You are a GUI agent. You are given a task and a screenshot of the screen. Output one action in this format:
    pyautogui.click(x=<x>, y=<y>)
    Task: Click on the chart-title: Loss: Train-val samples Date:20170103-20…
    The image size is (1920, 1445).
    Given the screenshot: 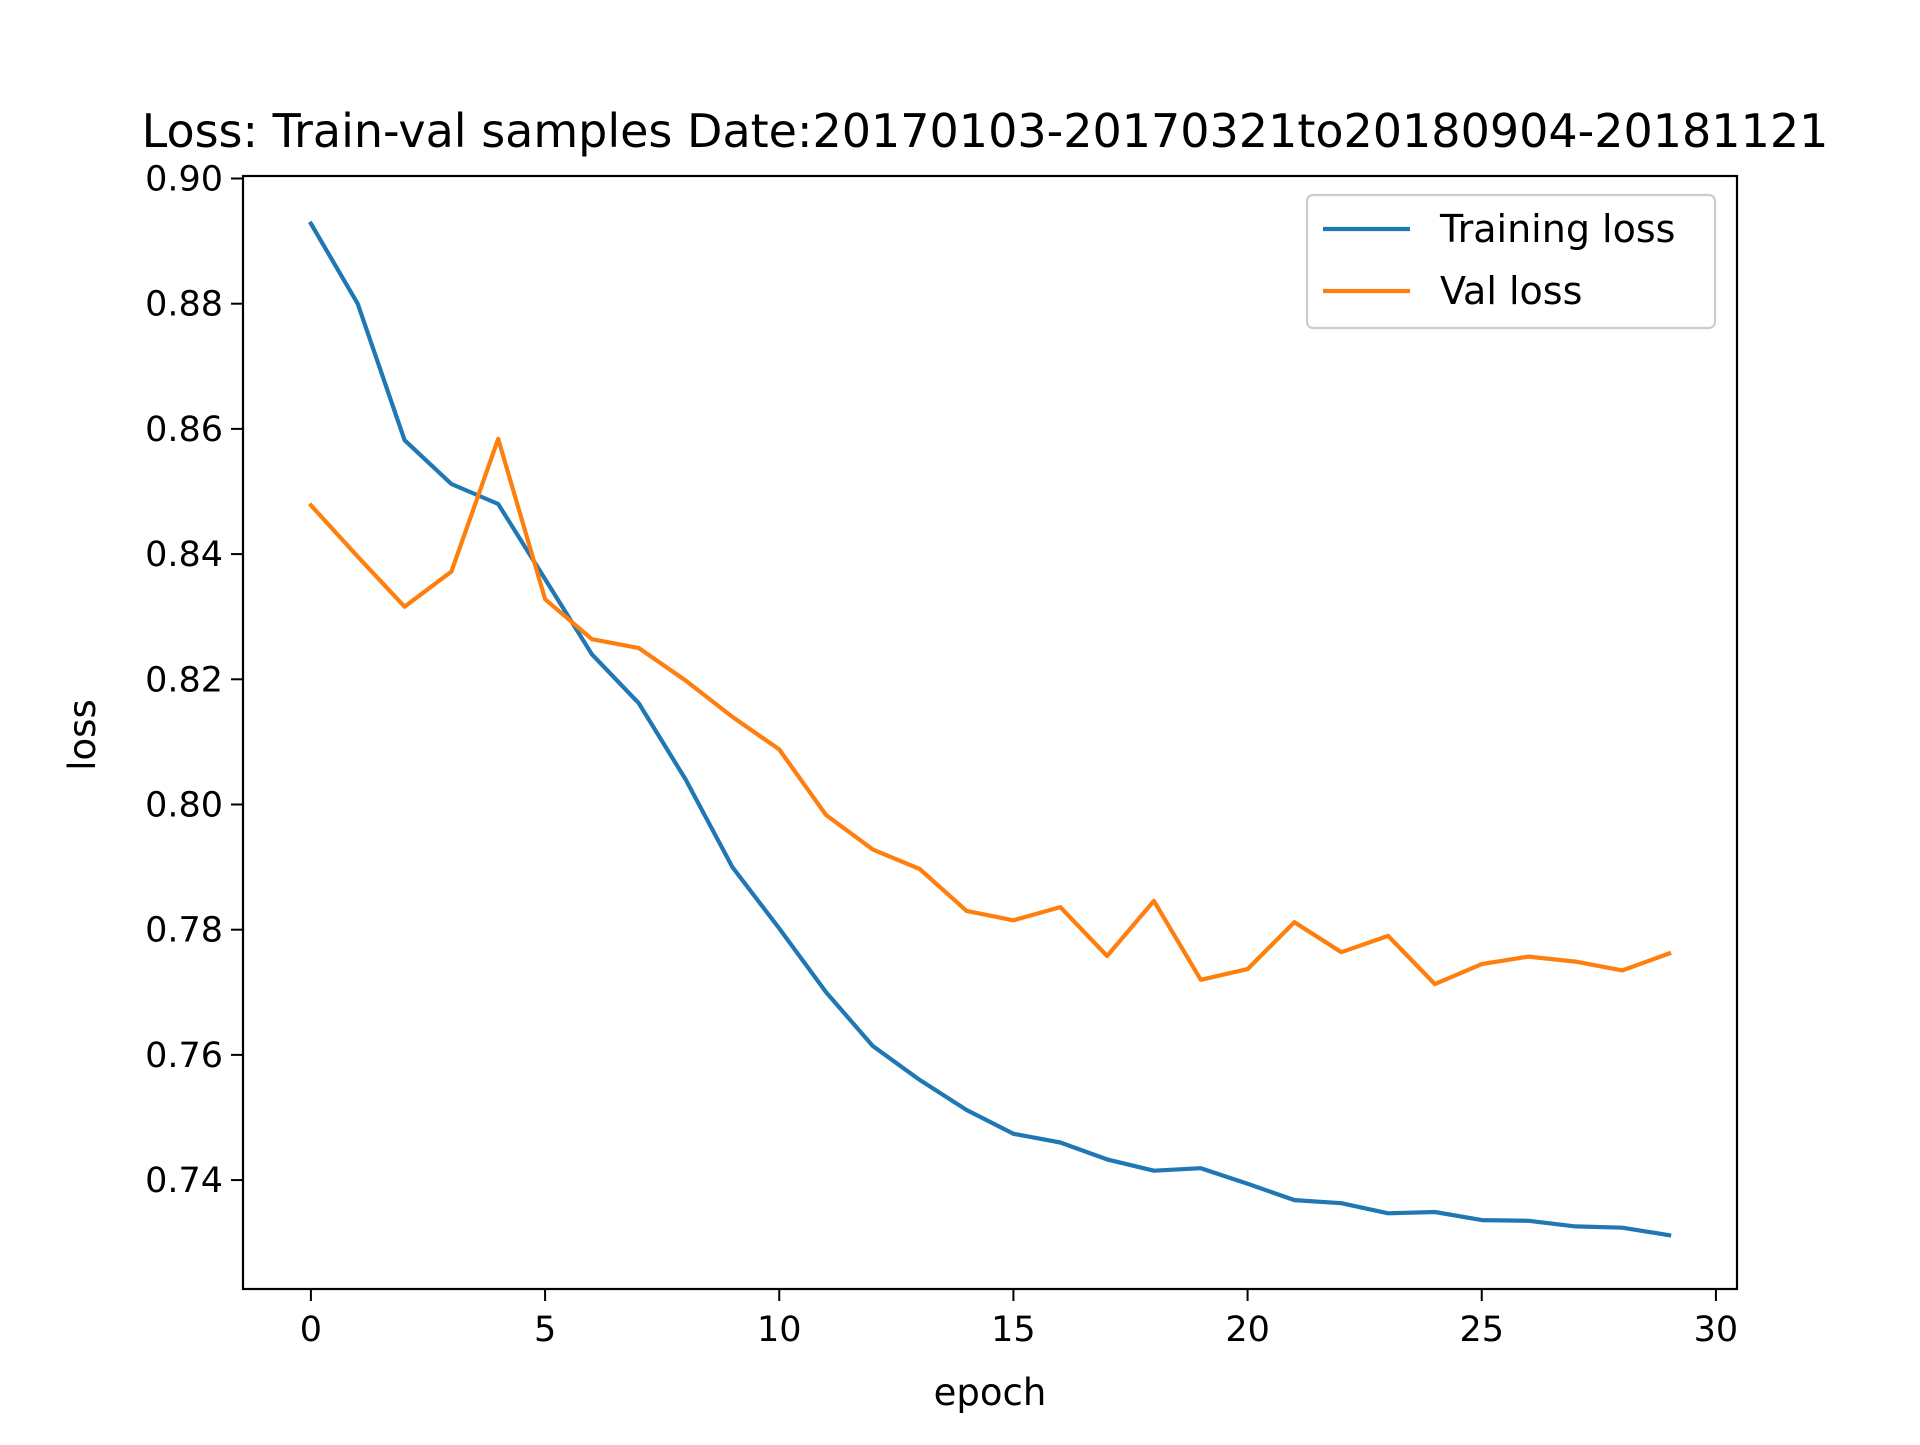 What is the action you would take?
    pyautogui.click(x=985, y=131)
    